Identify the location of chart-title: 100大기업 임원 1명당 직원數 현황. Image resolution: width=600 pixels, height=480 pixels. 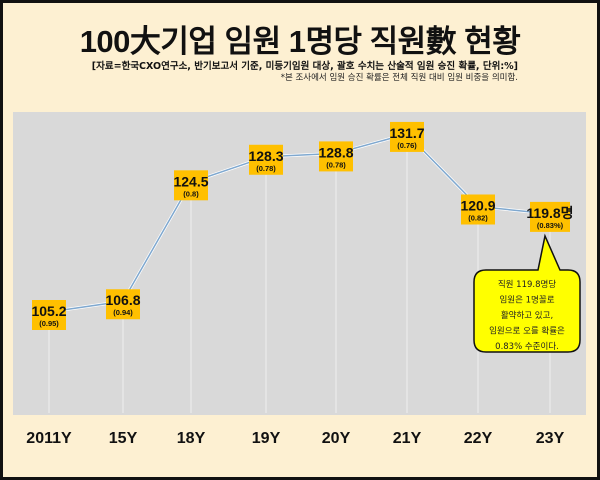
(300, 41).